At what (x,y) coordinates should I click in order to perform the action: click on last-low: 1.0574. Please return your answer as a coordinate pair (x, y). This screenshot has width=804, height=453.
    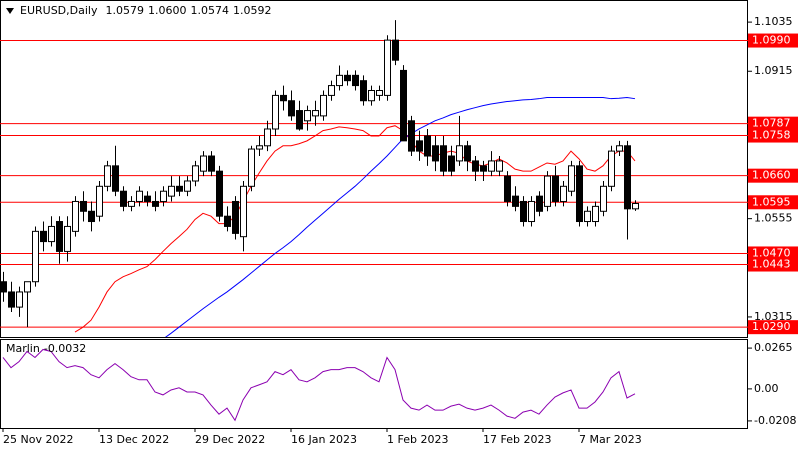
    Looking at the image, I should click on (209, 10).